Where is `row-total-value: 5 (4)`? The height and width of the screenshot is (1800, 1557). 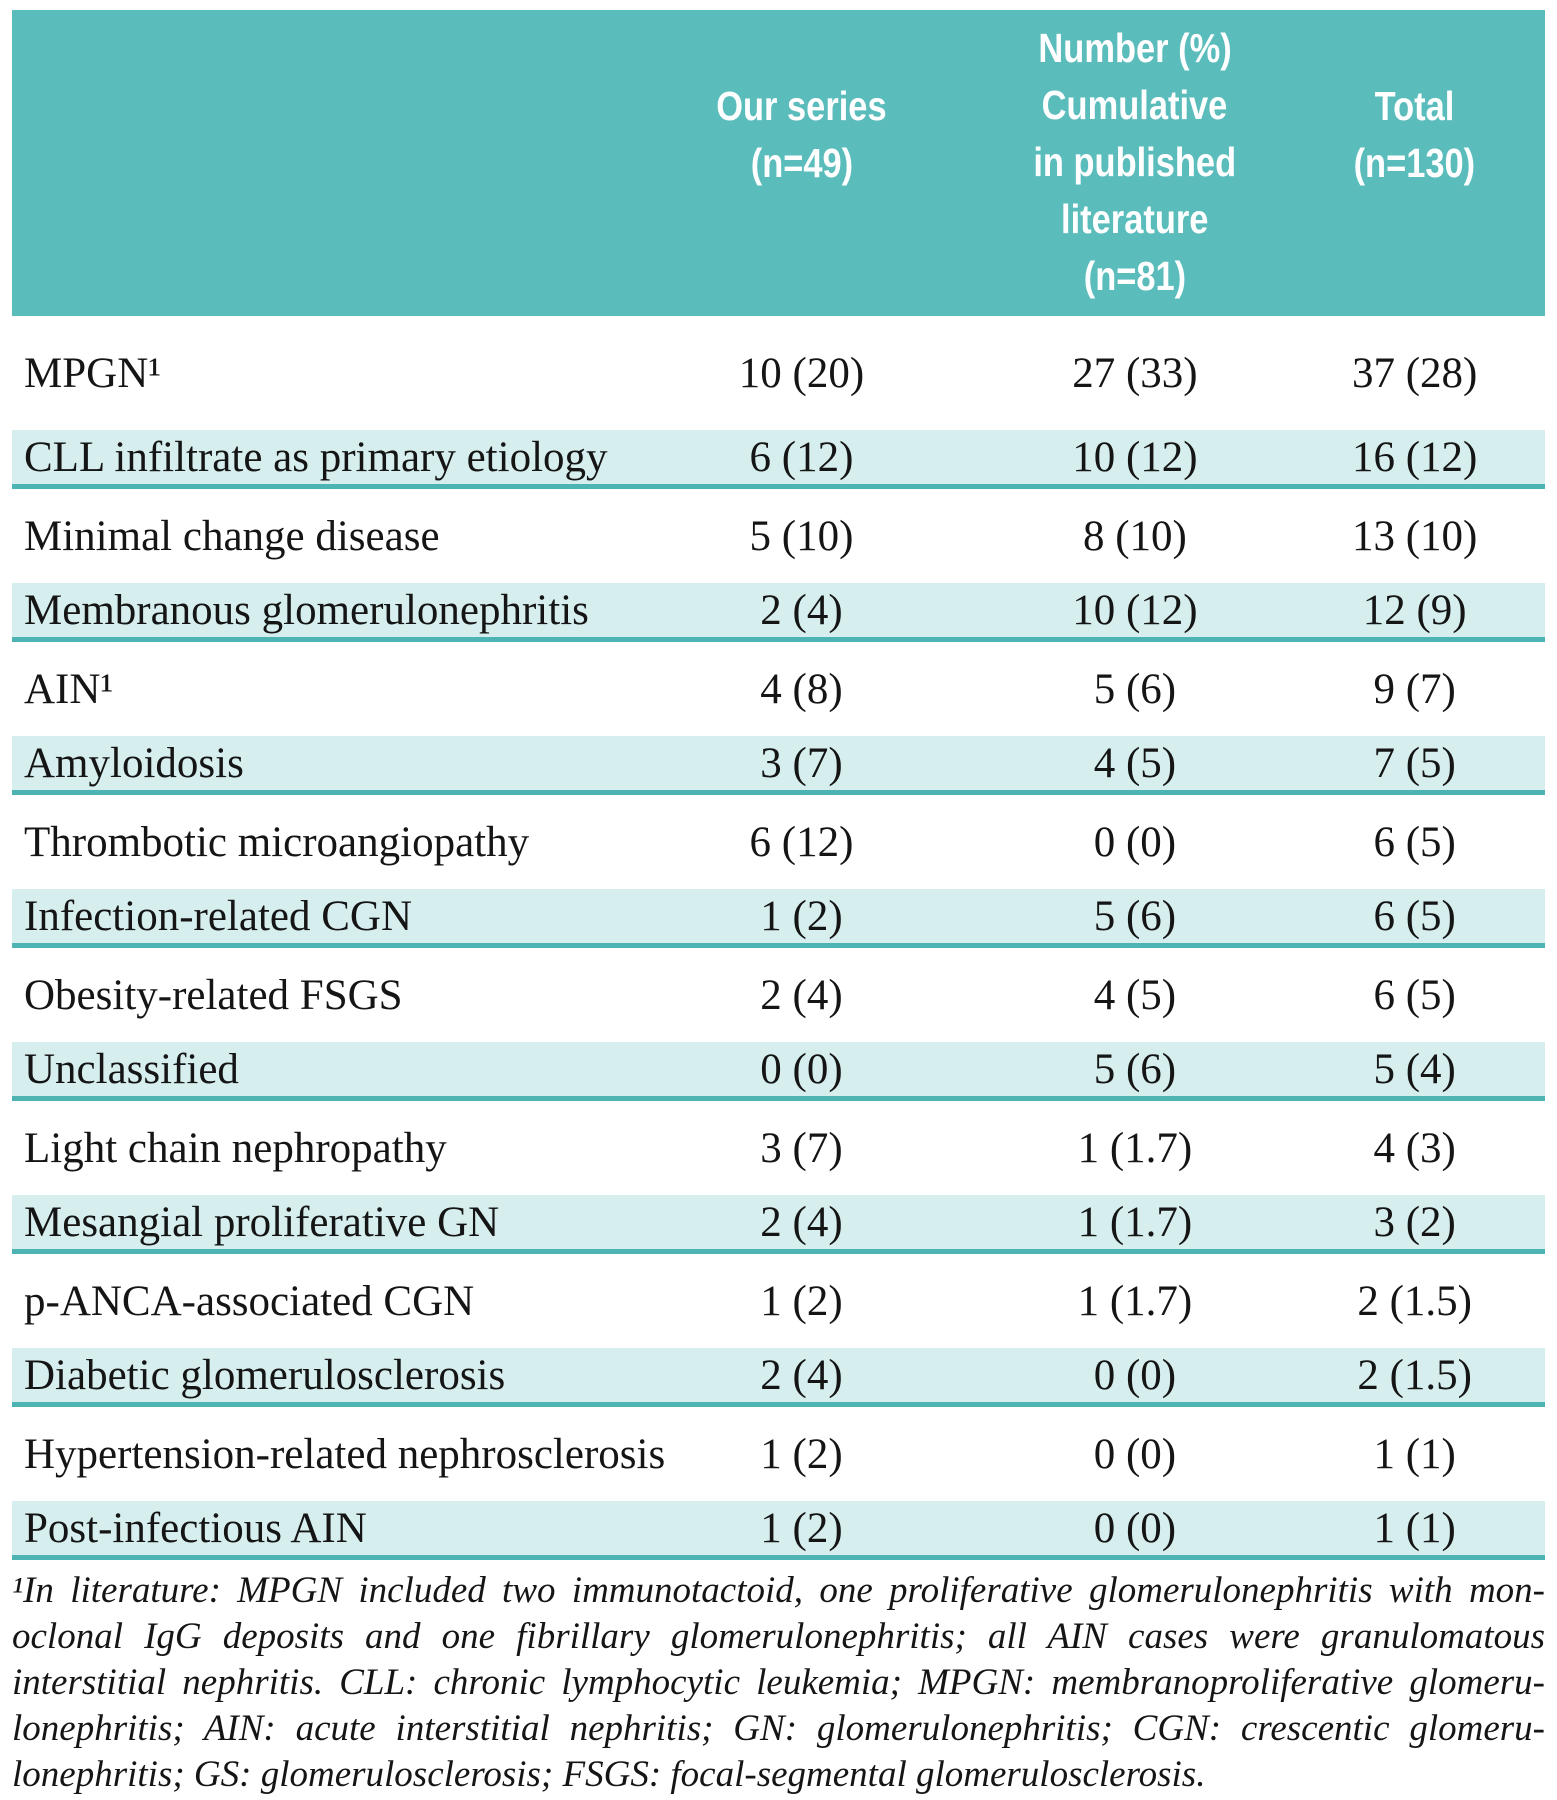 row-total-value: 5 (4) is located at coordinates (1414, 1069).